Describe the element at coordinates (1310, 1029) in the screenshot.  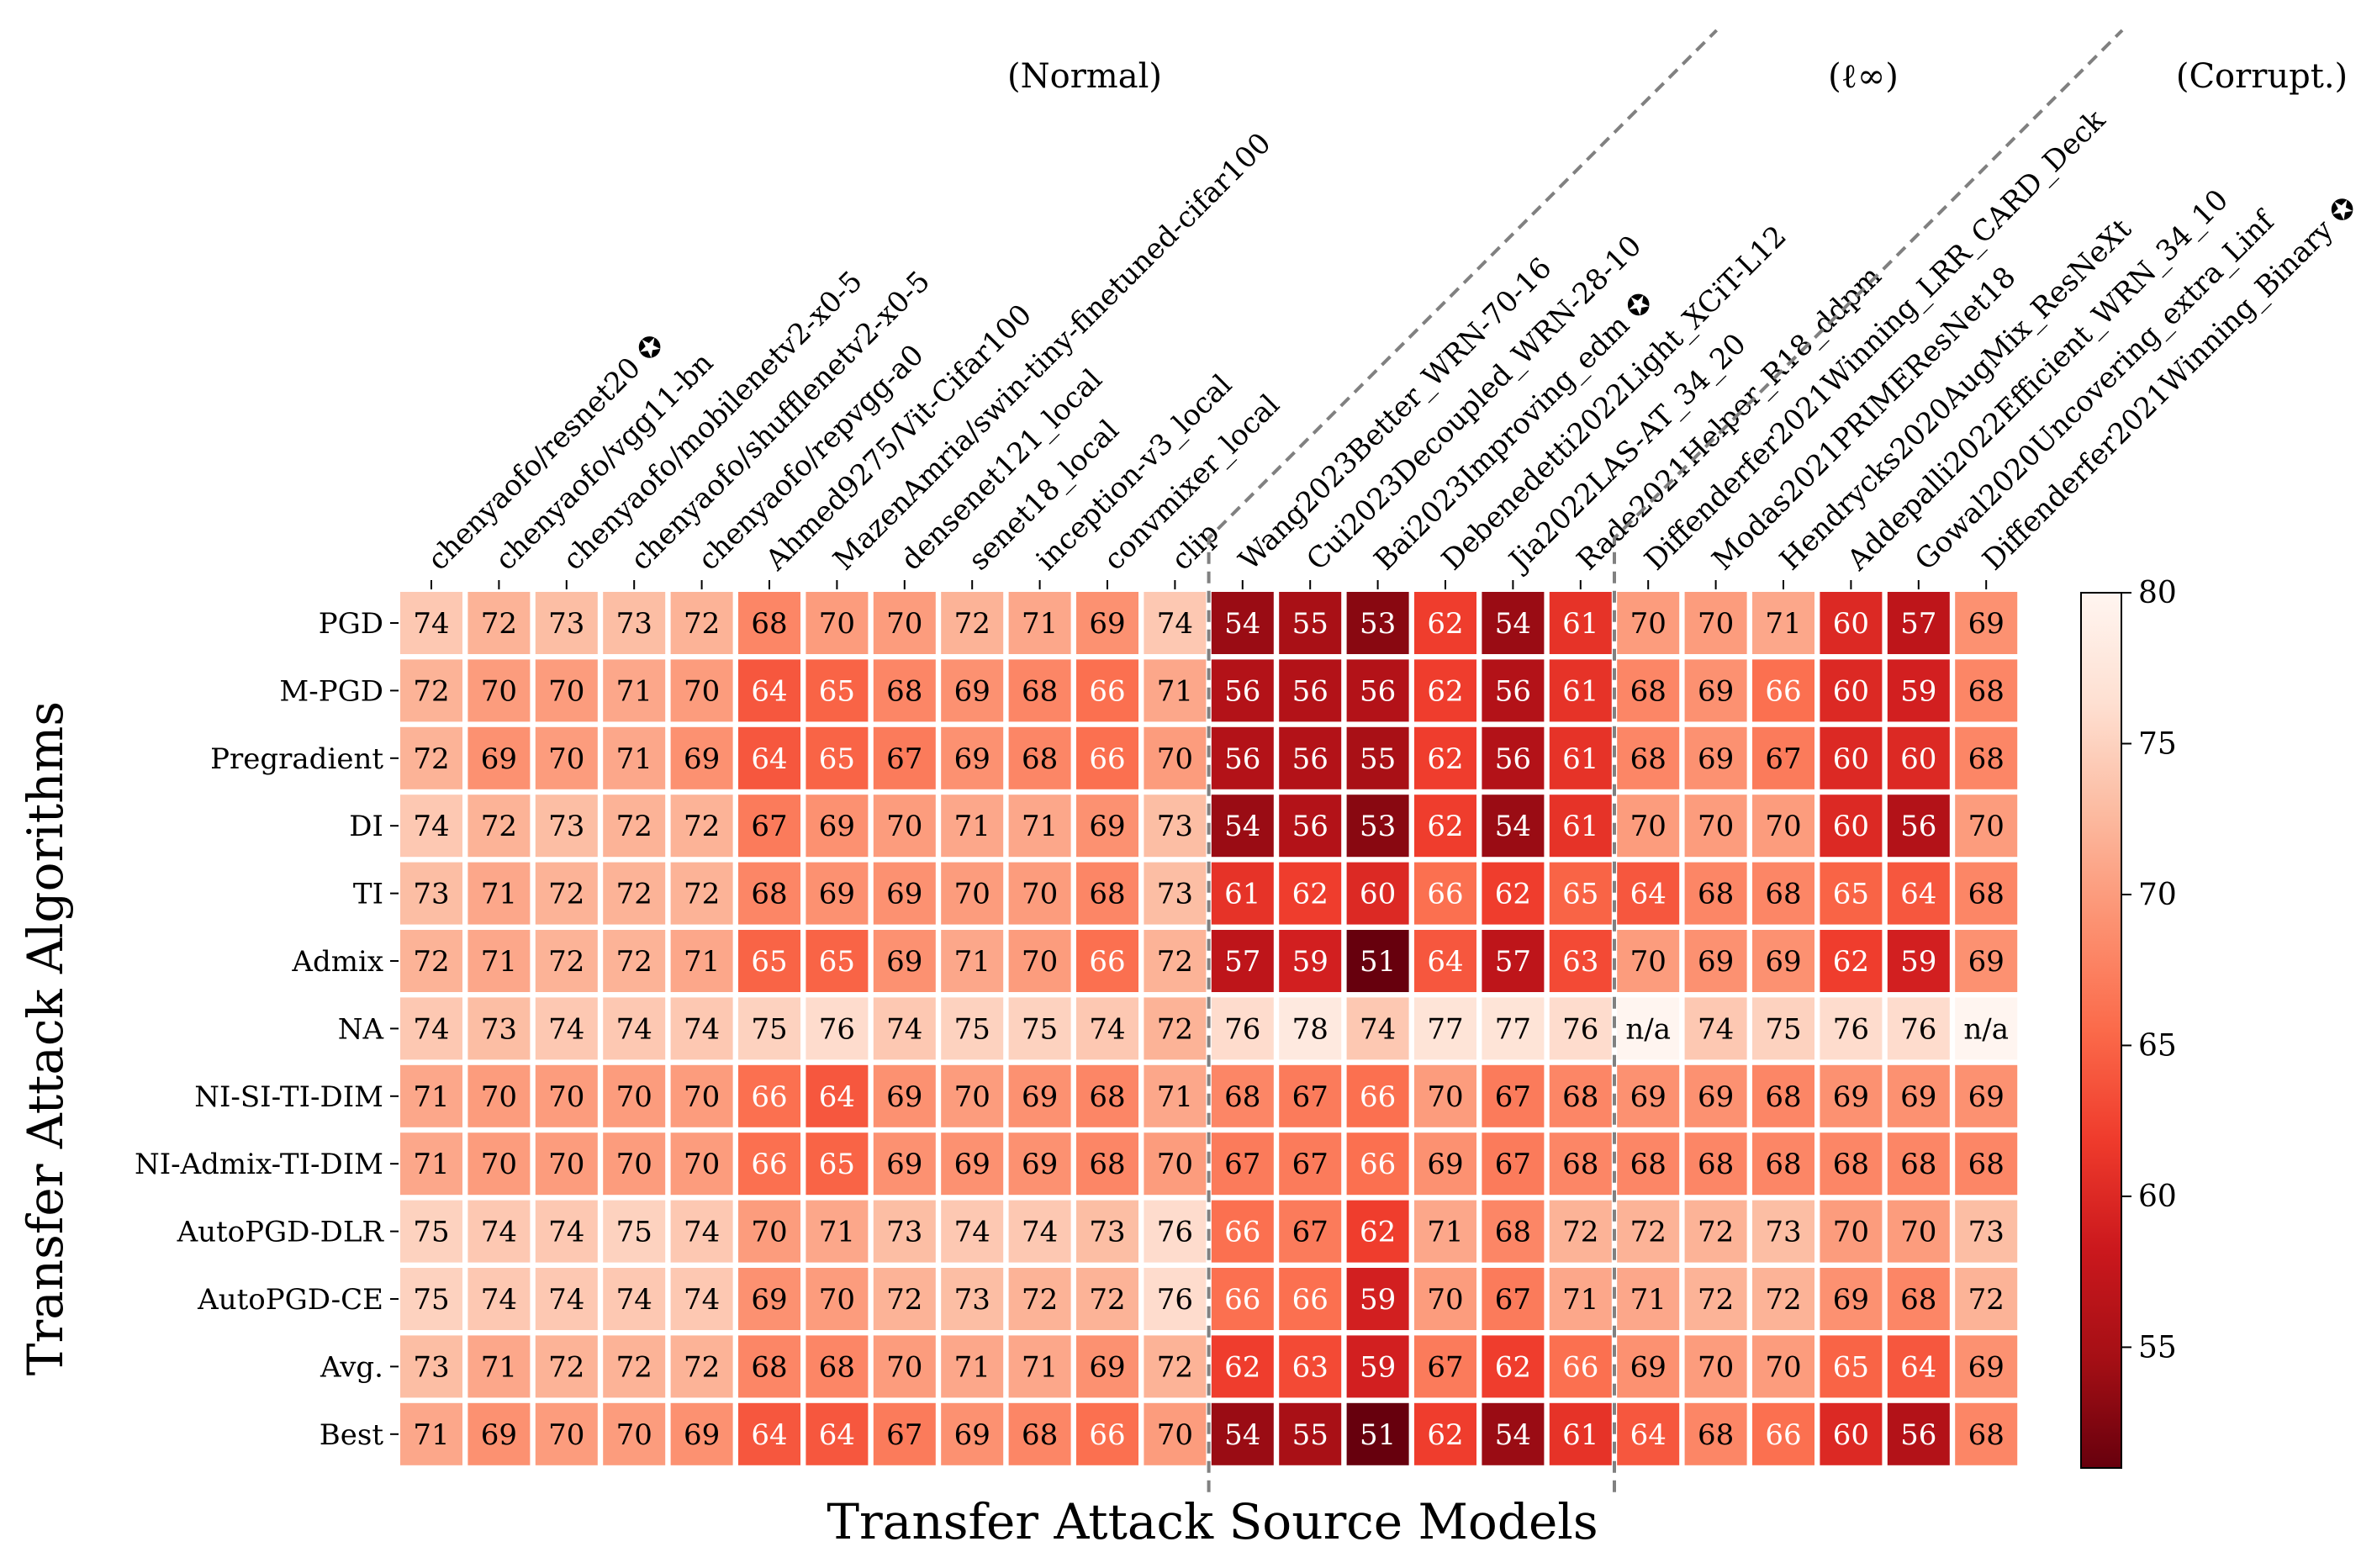
I see `cell-value-label: 78` at that location.